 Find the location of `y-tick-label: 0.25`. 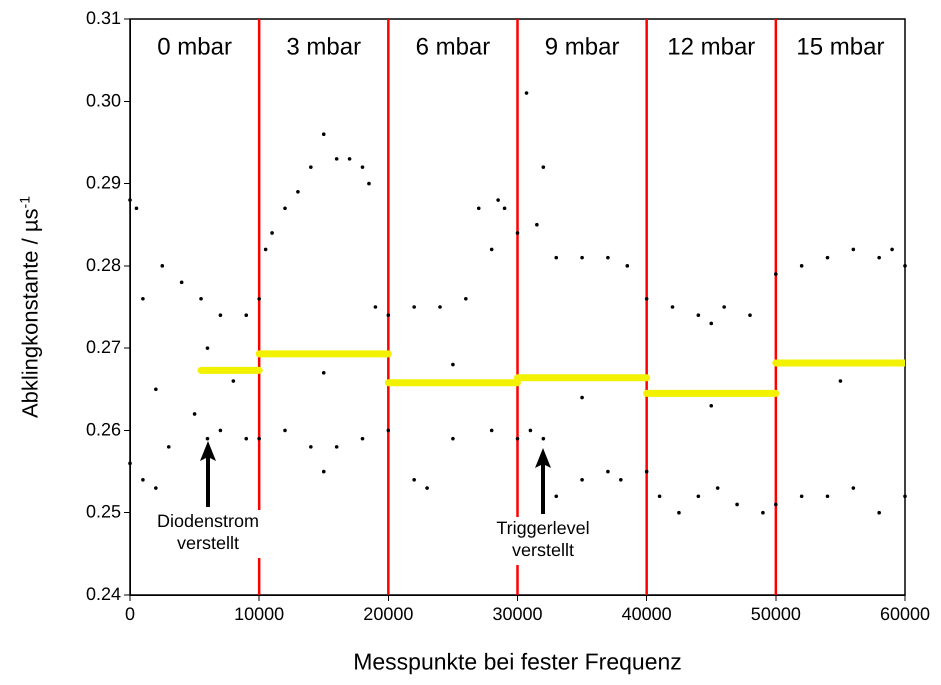

y-tick-label: 0.25 is located at coordinates (103, 512).